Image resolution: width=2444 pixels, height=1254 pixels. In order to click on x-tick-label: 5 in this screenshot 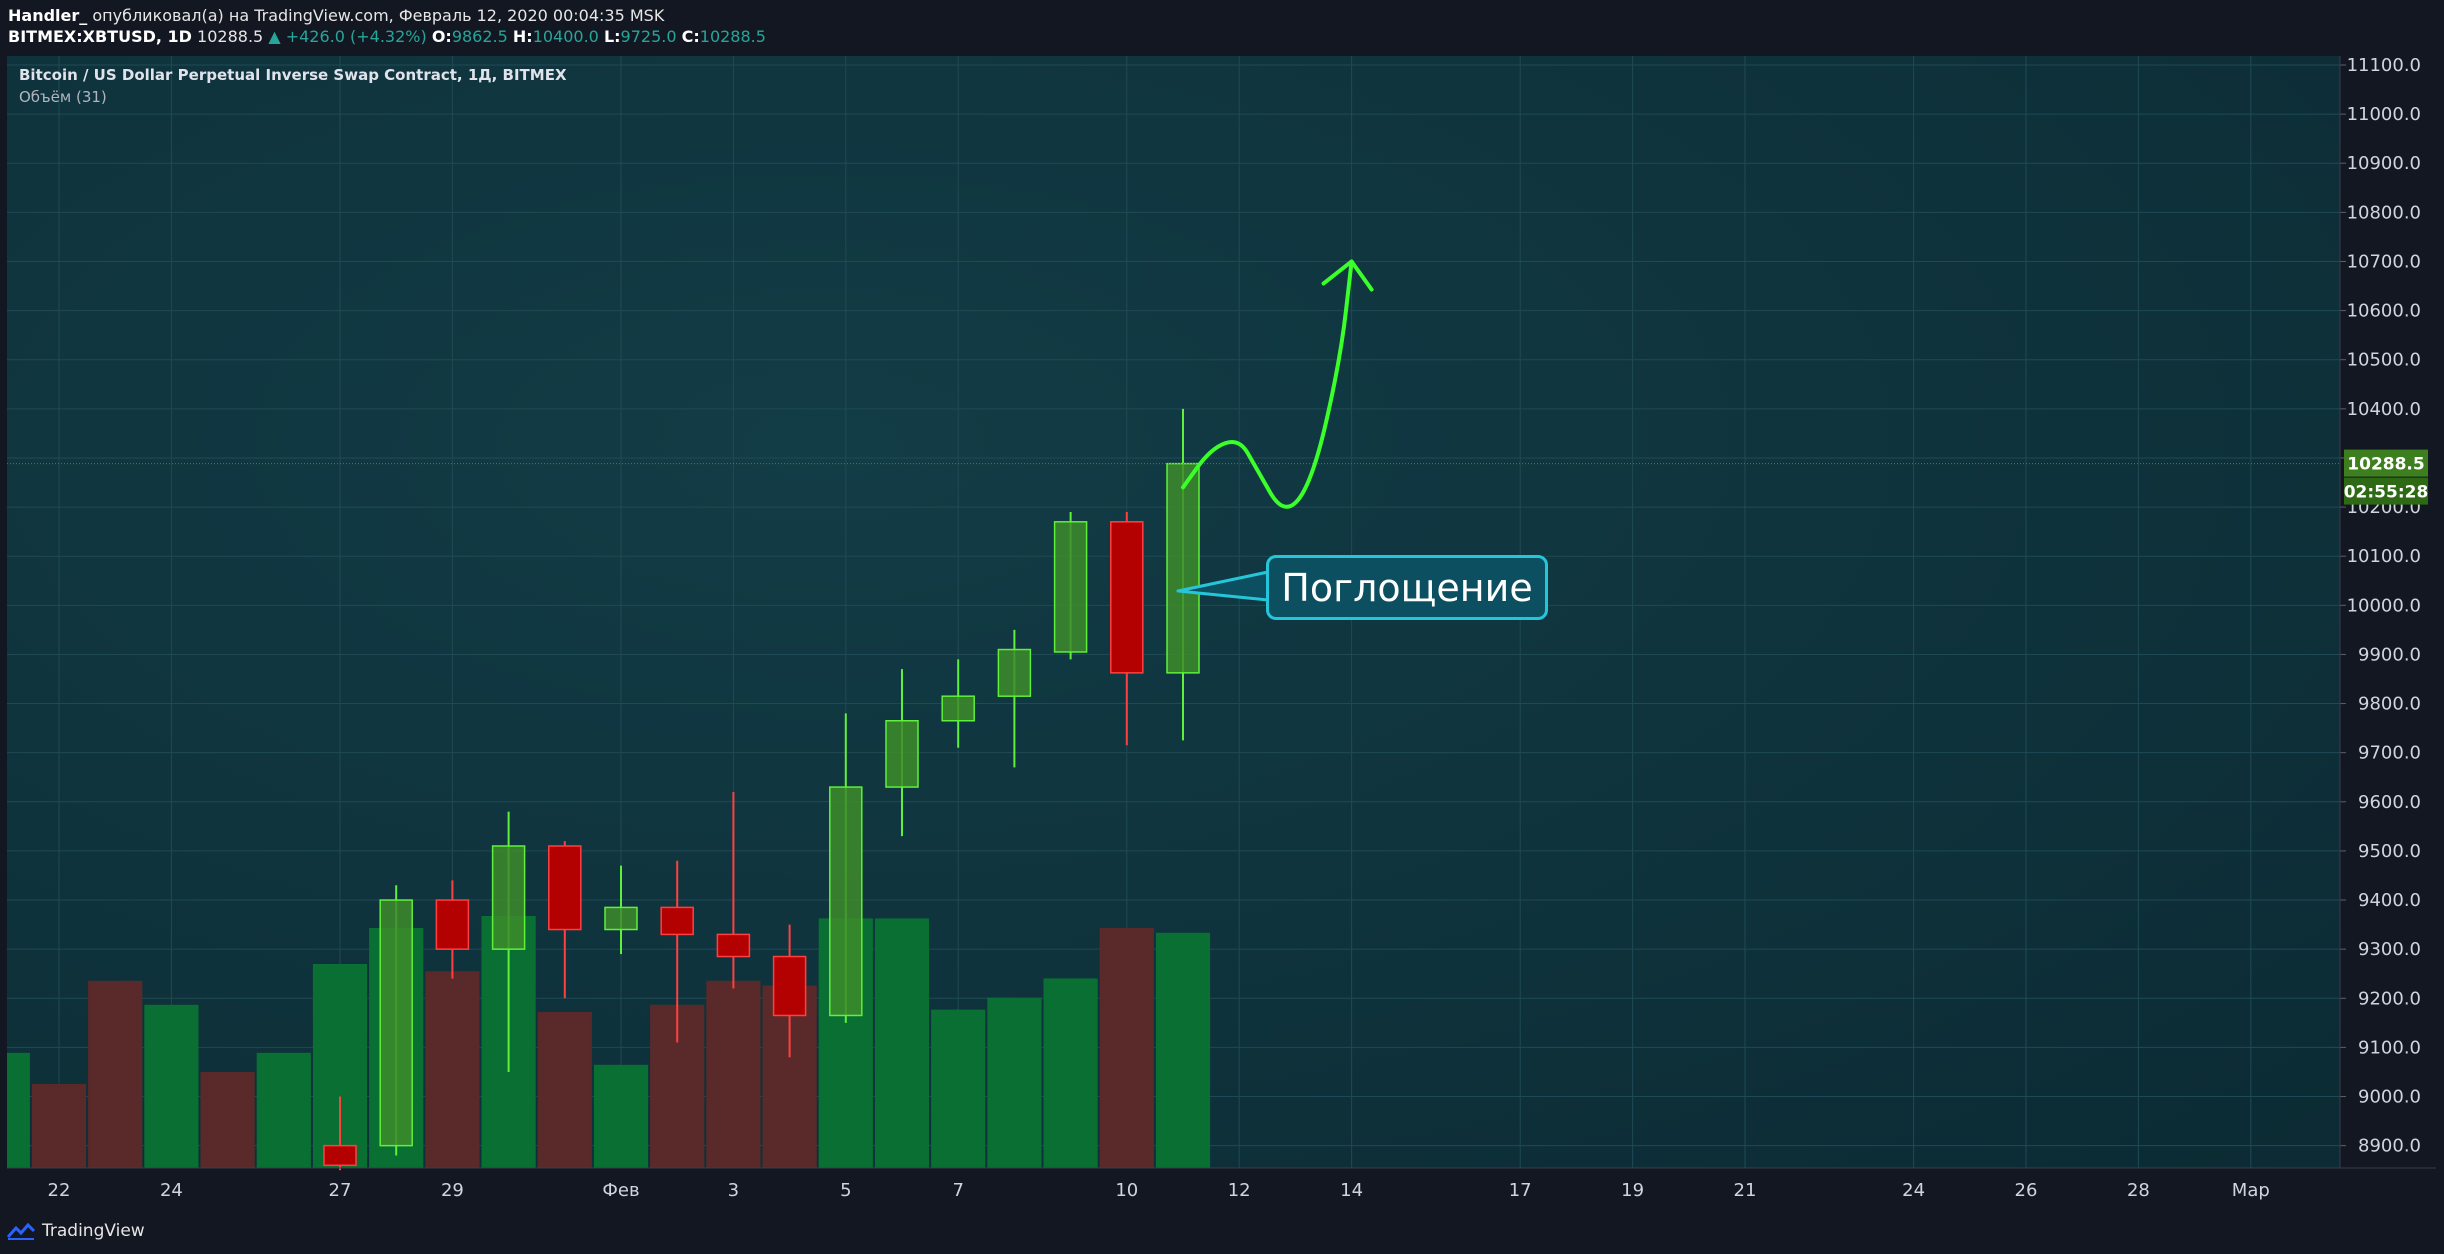, I will do `click(845, 1190)`.